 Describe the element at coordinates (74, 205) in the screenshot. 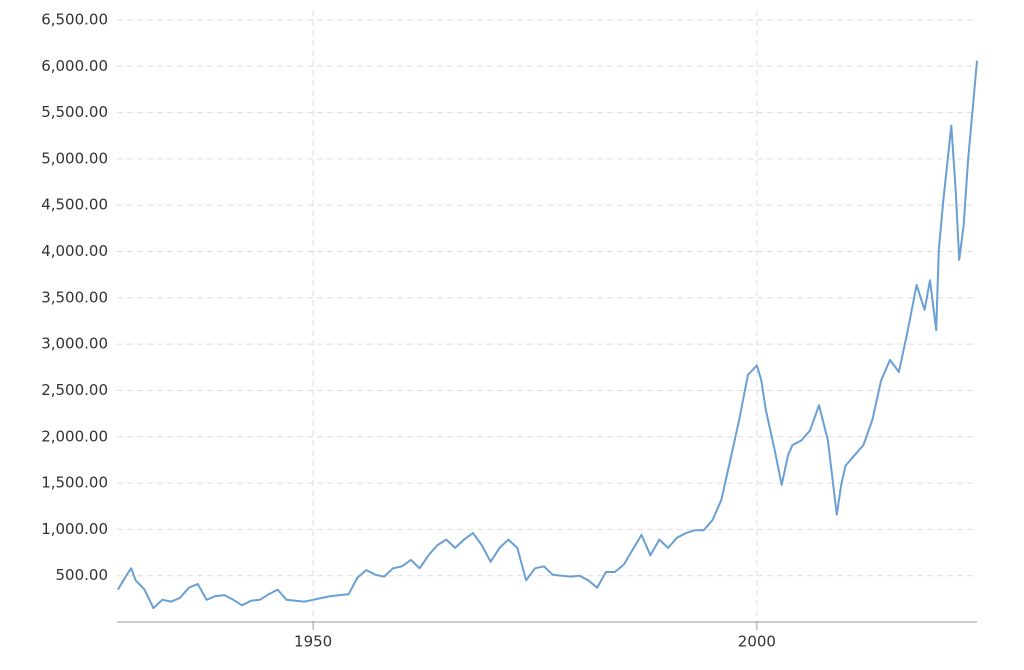

I see `y-tick-label: 4,500.00` at that location.